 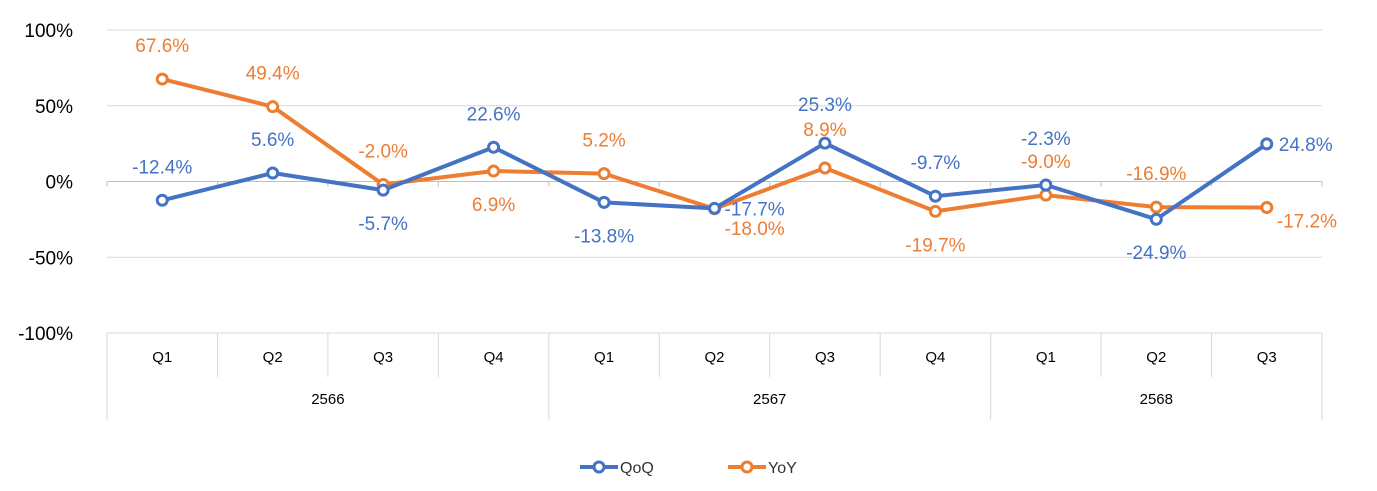 I want to click on data-label-yoy: 67.6%, so click(x=162, y=46).